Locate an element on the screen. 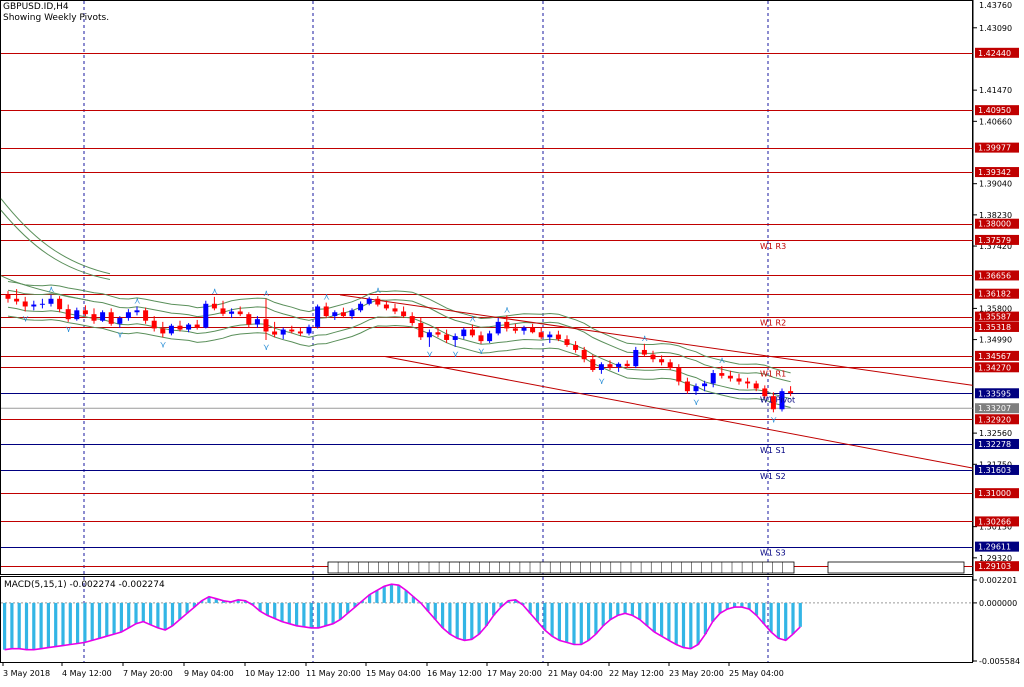 This screenshot has width=1024, height=687. fractal-up-58: ⋏ is located at coordinates (507, 310).